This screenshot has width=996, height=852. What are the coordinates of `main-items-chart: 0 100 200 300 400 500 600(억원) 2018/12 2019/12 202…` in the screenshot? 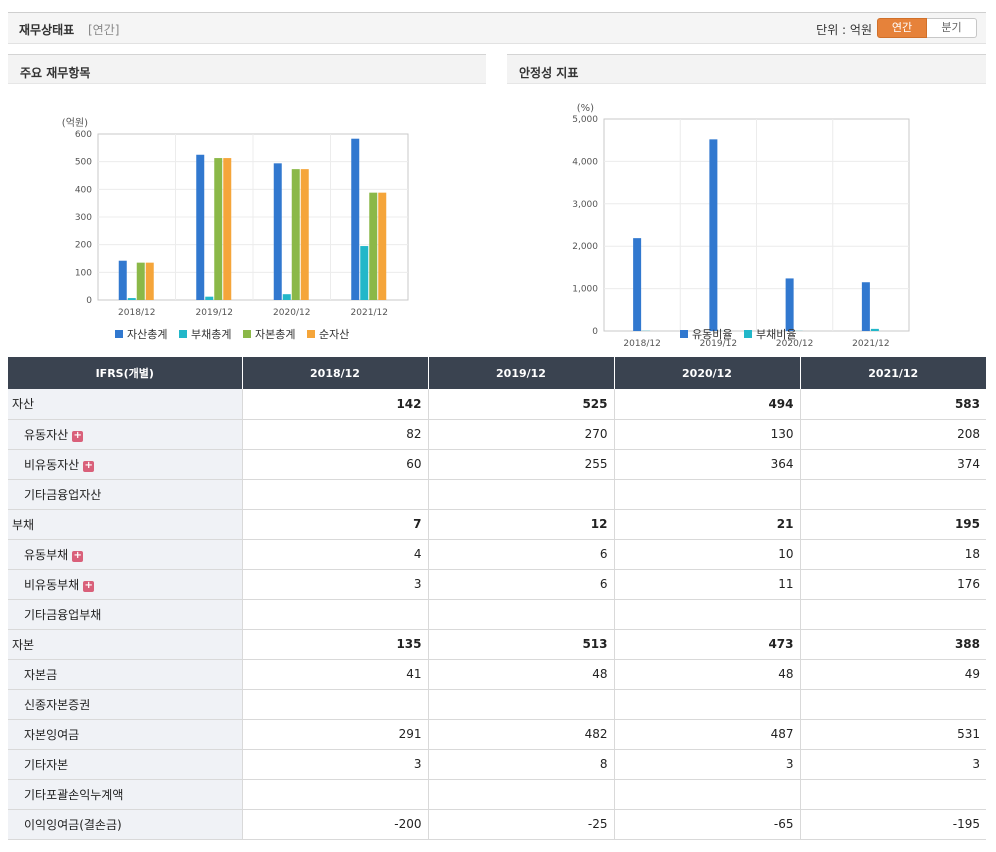 It's located at (235, 229).